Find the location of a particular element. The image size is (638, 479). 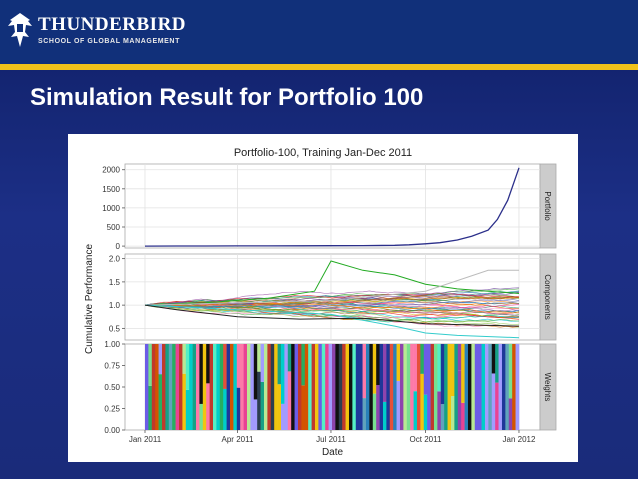

x-tick-label: Jan 2012 is located at coordinates (519, 439).